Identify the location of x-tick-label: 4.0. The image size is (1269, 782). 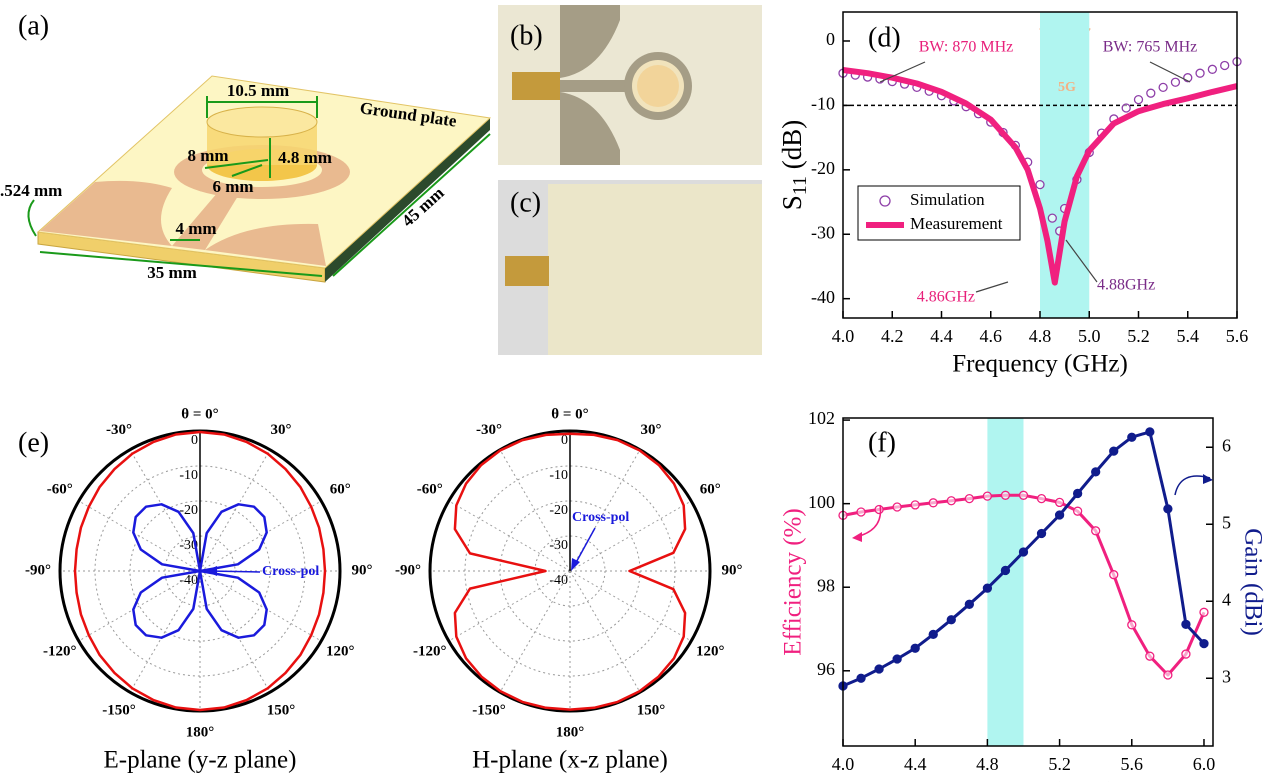
(843, 336).